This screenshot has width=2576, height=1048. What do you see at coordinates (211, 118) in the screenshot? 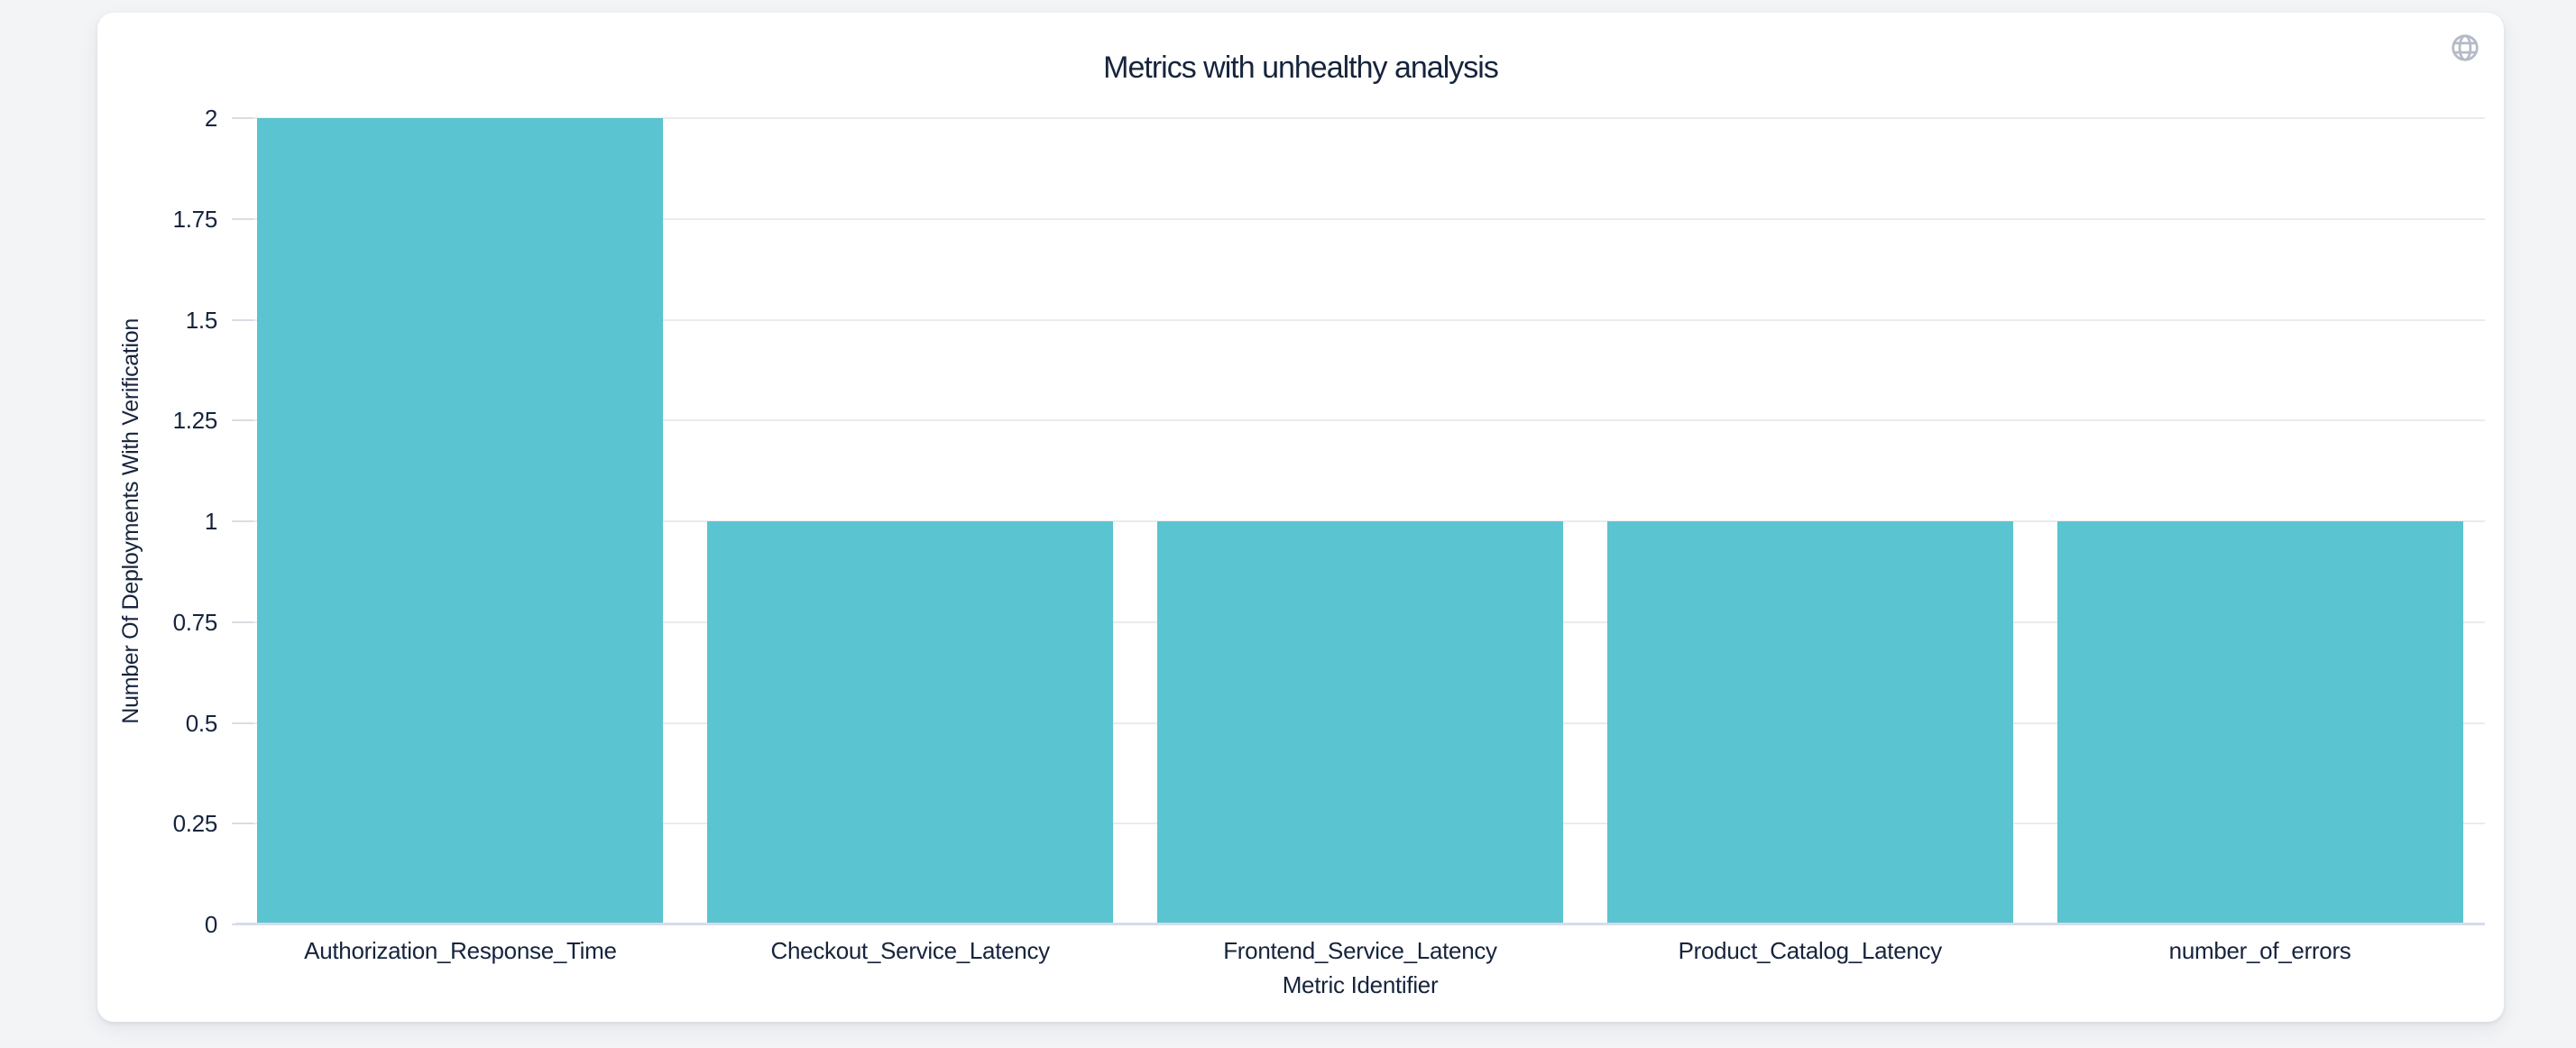
I see `y-axis-tick-label-2: 2` at bounding box center [211, 118].